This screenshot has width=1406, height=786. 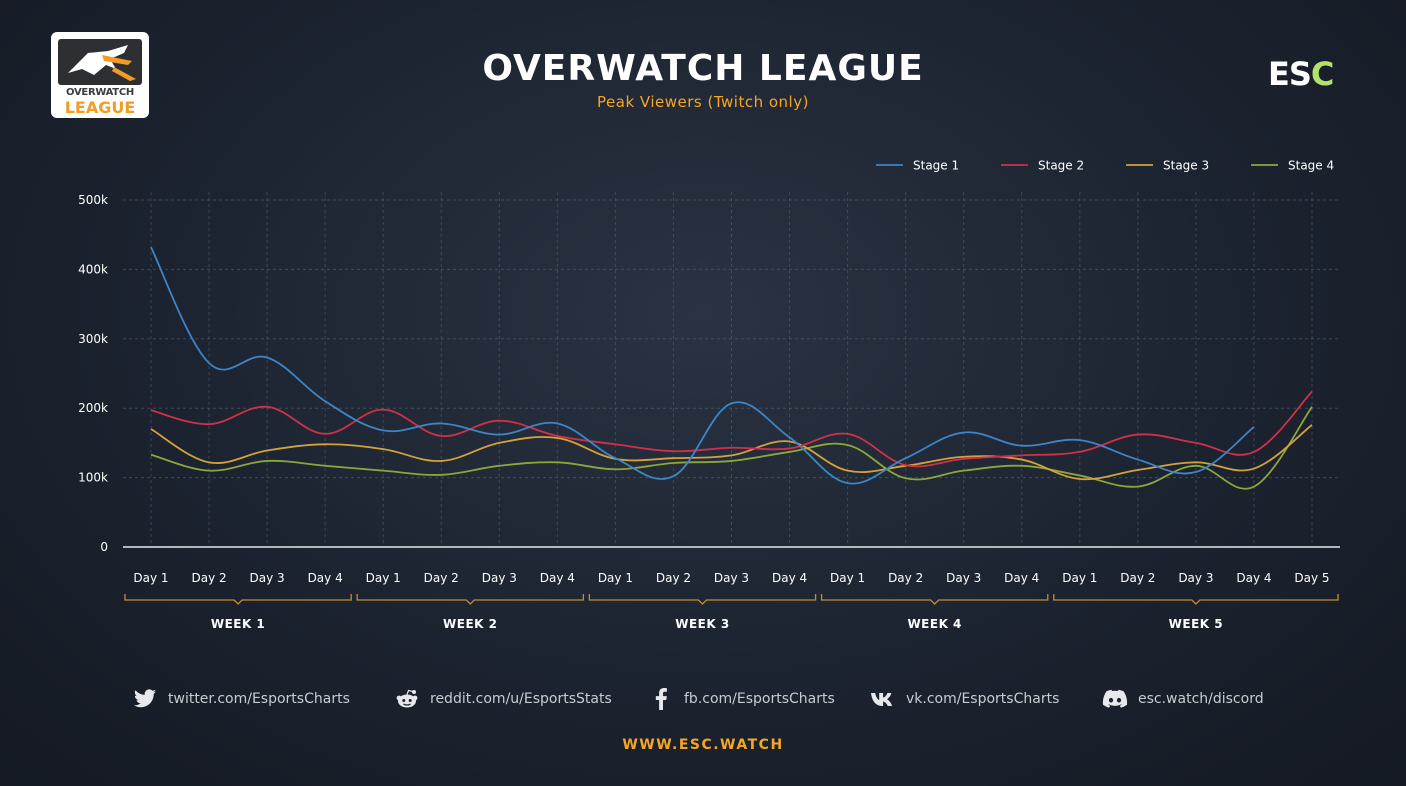 I want to click on social-vk-label: vk.com/EsportsCharts, so click(x=983, y=699).